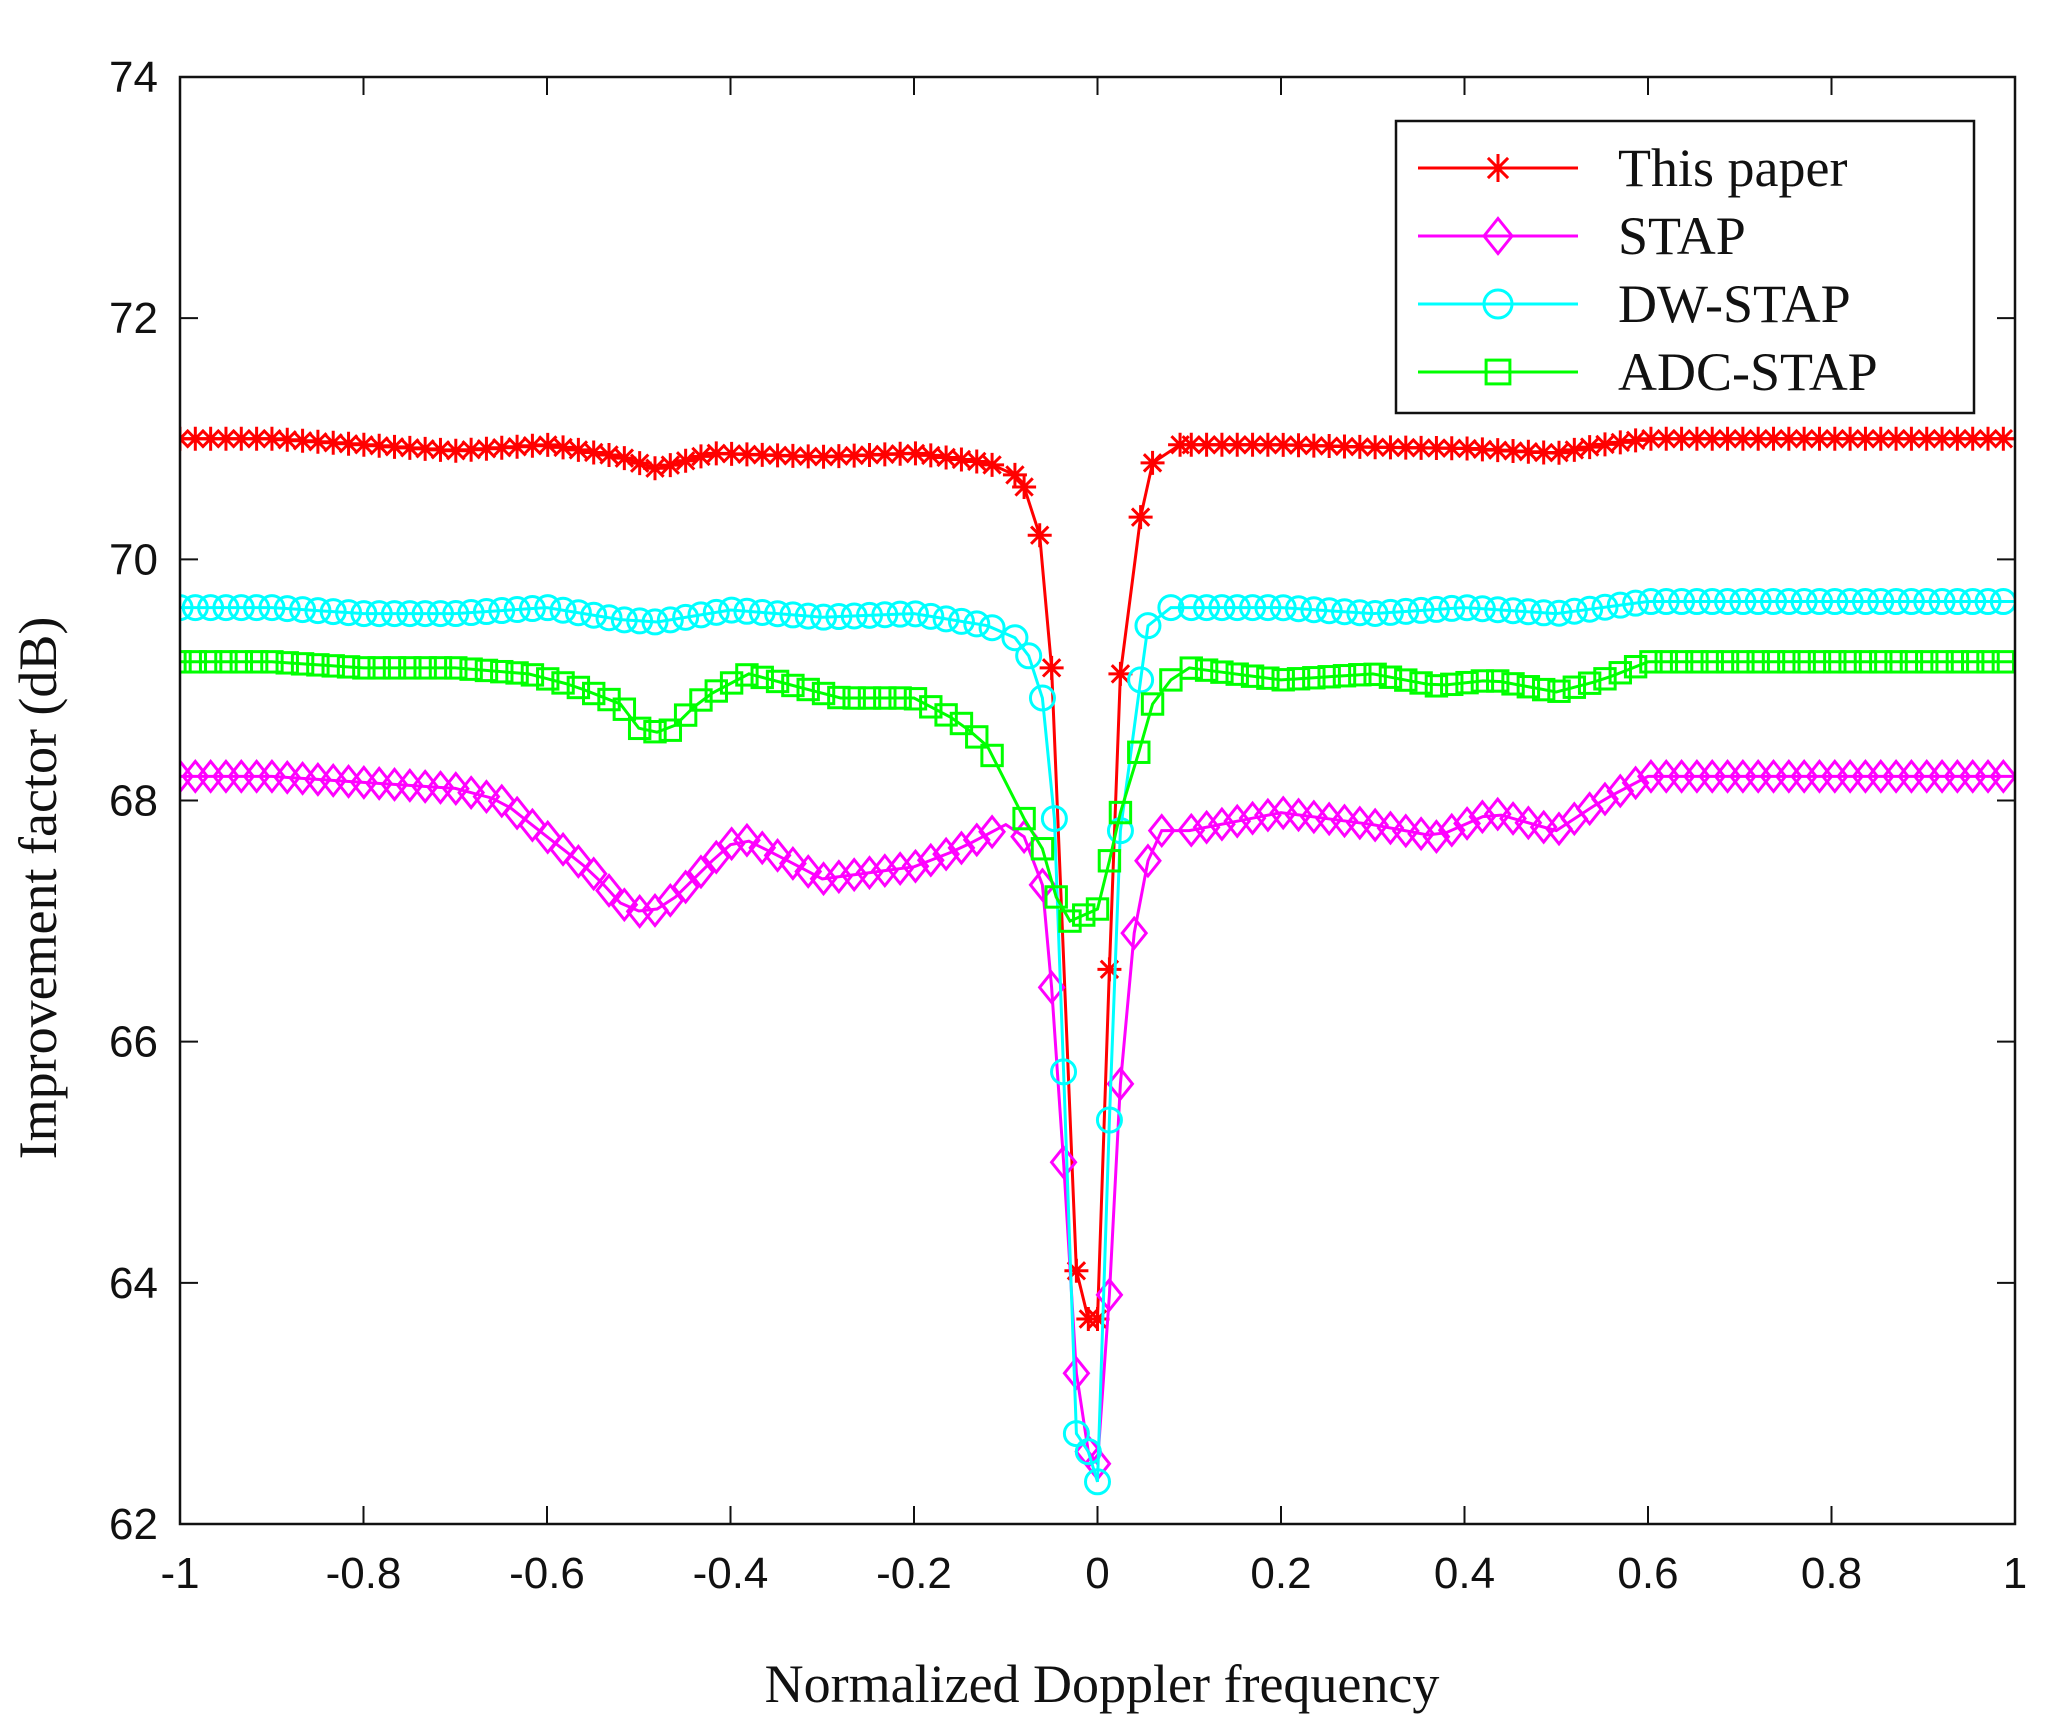 This screenshot has height=1728, width=2050. I want to click on y-tick-label: 62, so click(133, 1524).